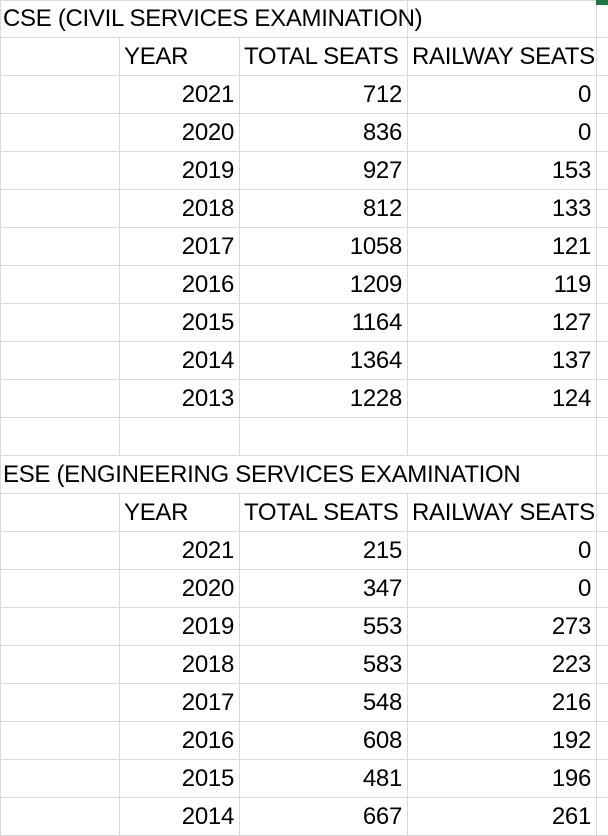  I want to click on ese-col-header-total-seats: TOTAL SEATS, so click(324, 513).